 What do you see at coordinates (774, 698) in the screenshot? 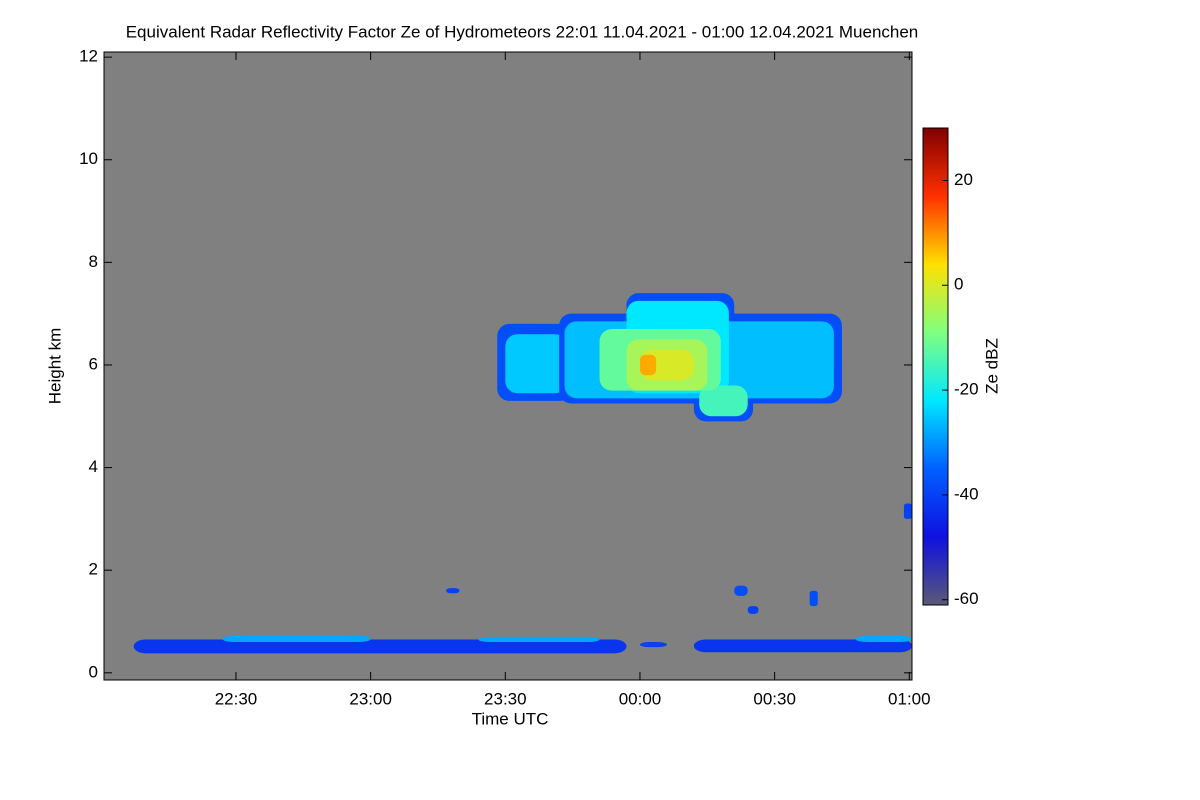
I see `x-tick-label: 00:30` at bounding box center [774, 698].